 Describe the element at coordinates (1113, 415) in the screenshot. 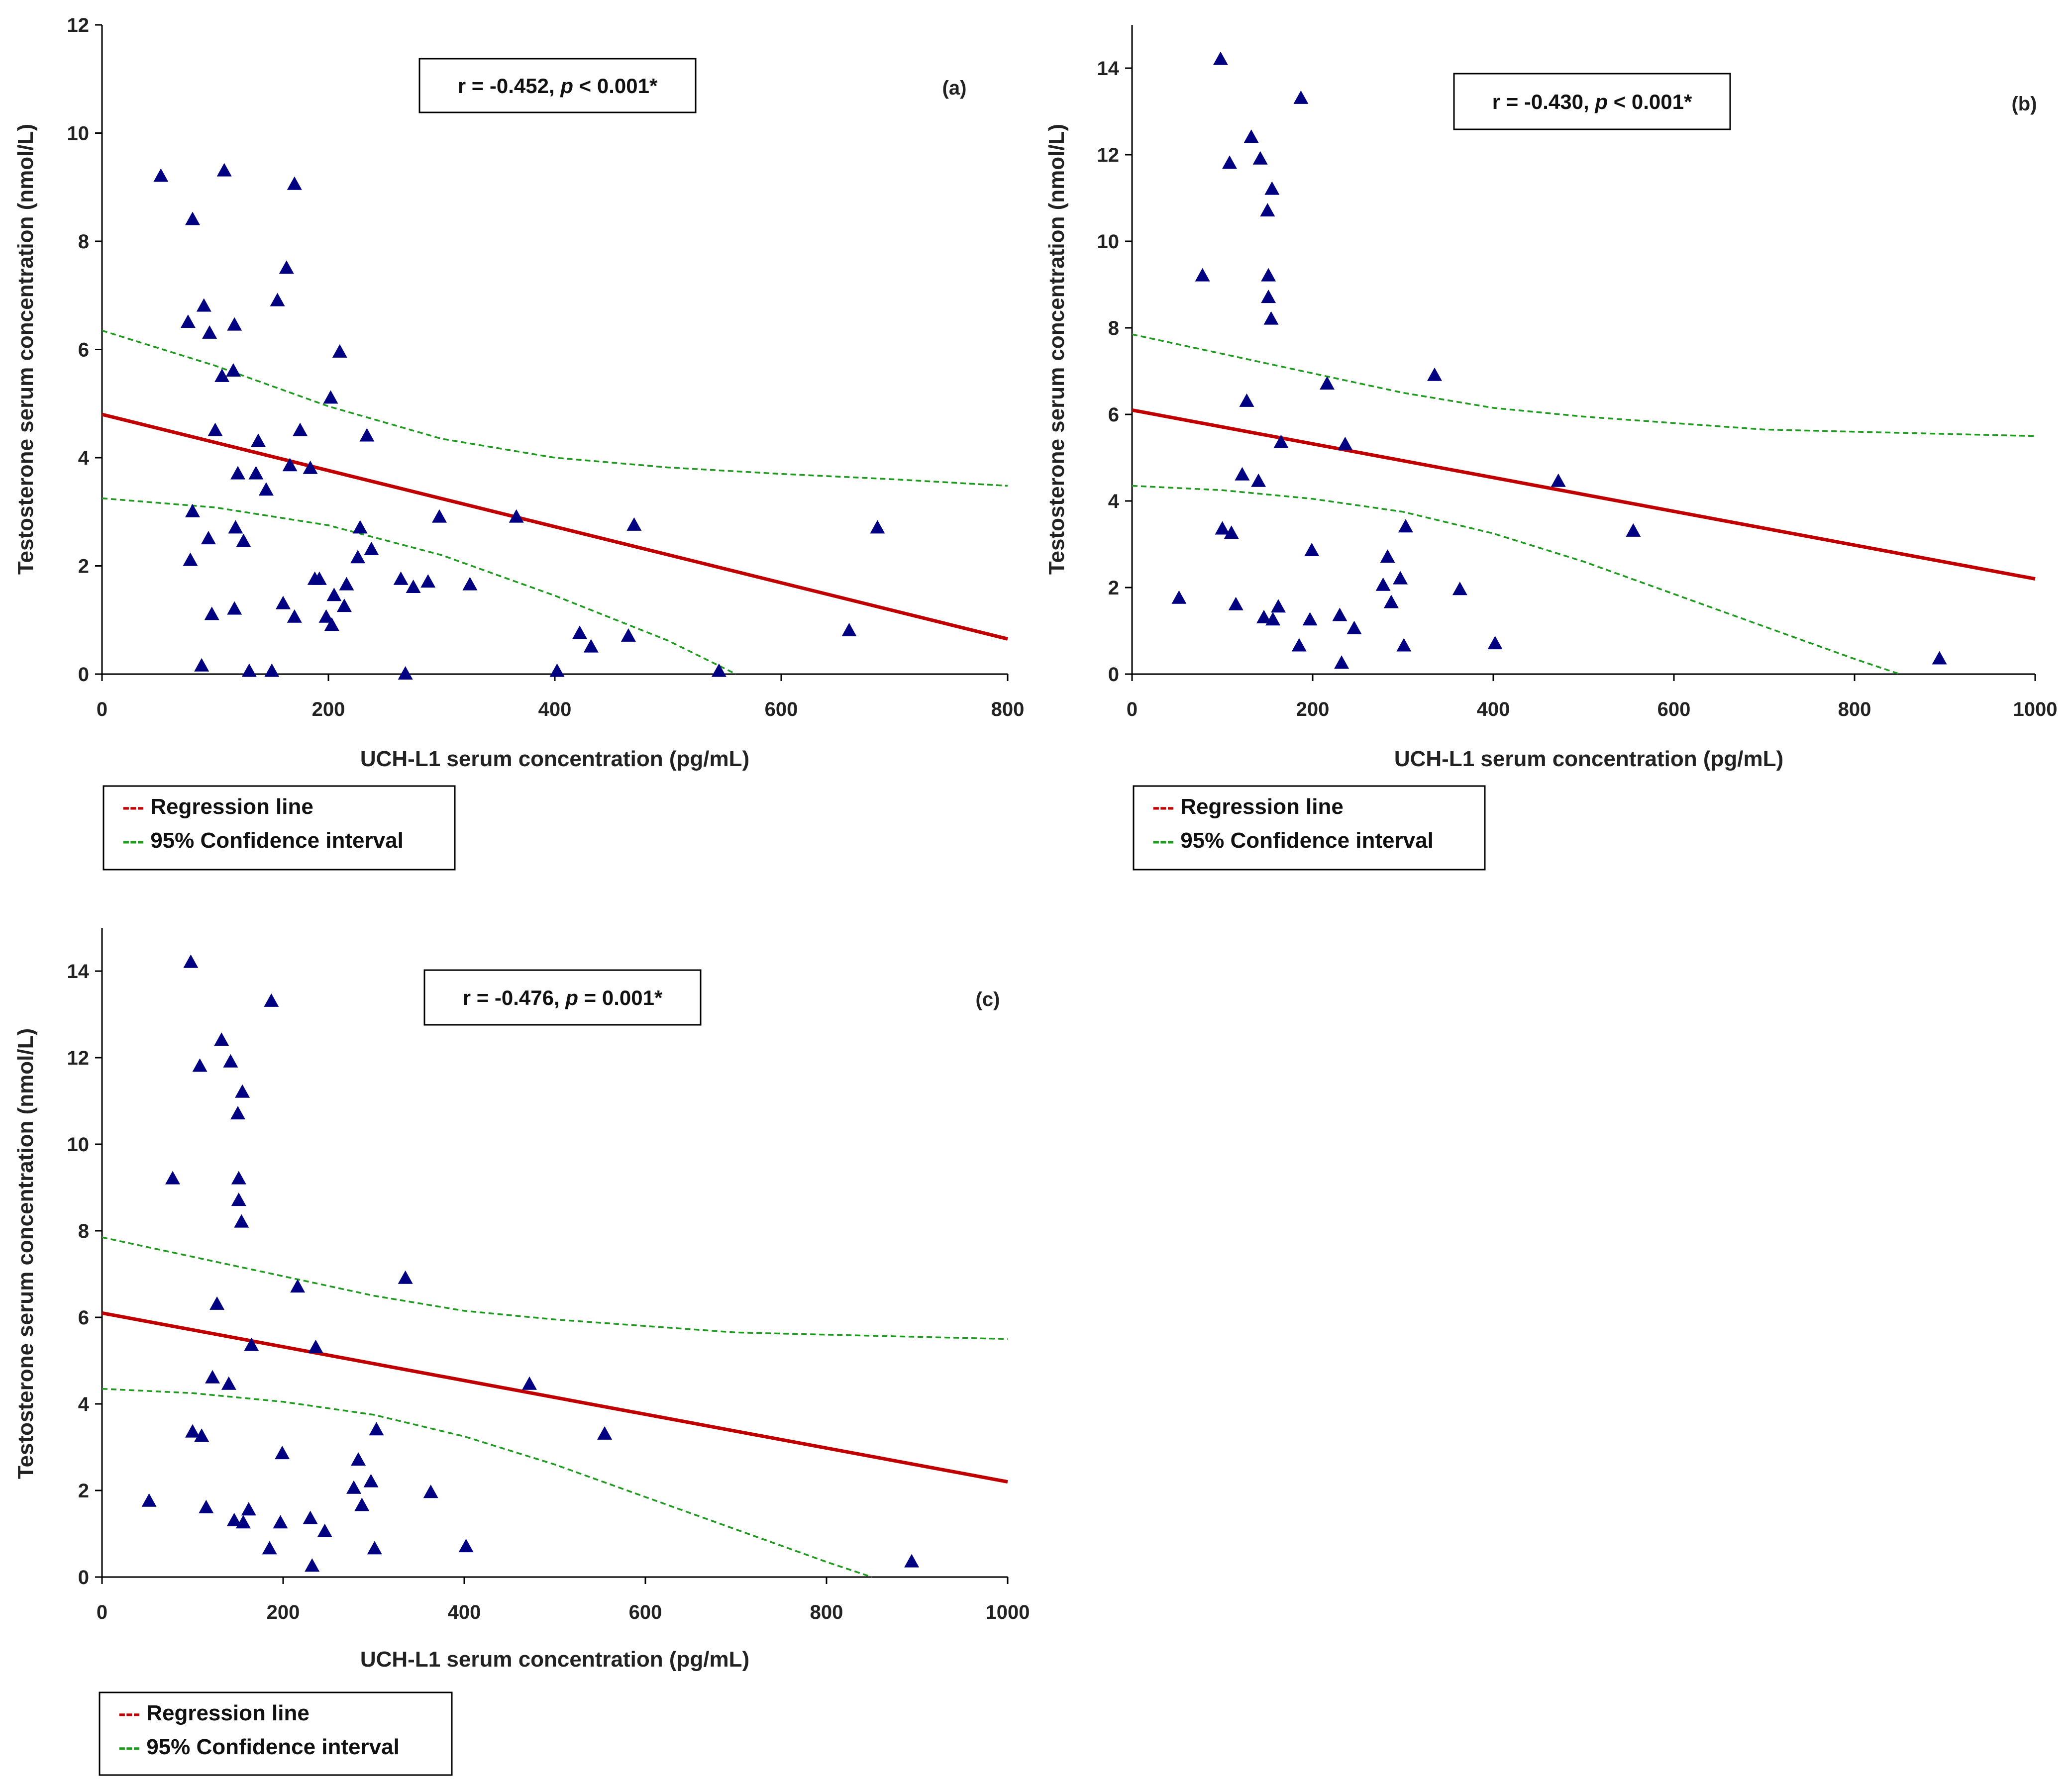

I see `y-tick-label: 6` at that location.